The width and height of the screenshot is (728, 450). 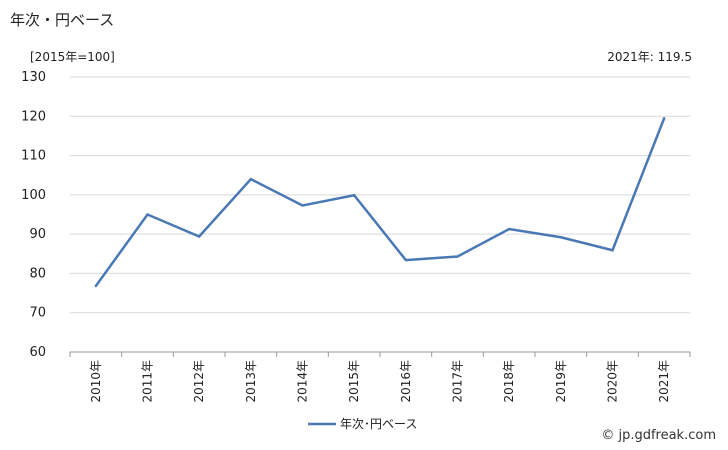 What do you see at coordinates (33, 77) in the screenshot?
I see `y-tick-label: 130` at bounding box center [33, 77].